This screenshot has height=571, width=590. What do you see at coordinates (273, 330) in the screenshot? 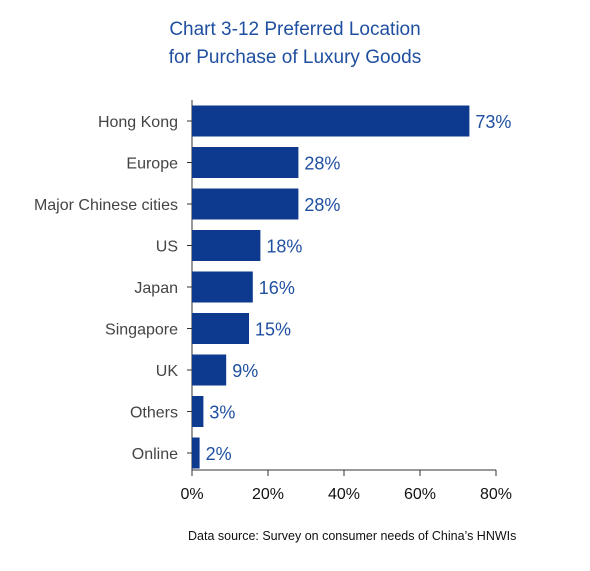
I see `value-label: 15%` at bounding box center [273, 330].